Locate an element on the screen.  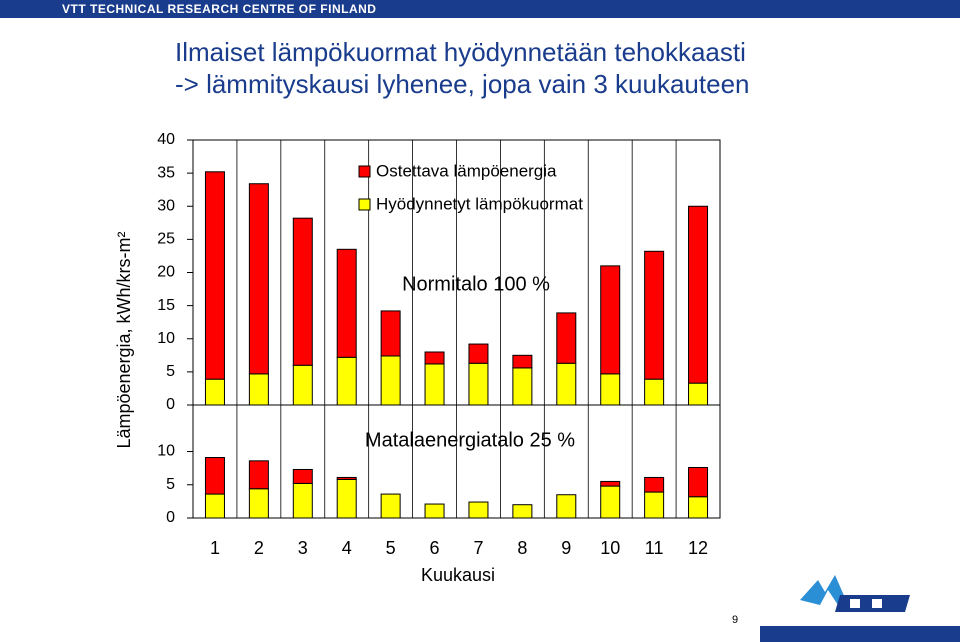
header-bar is located at coordinates (480, 9).